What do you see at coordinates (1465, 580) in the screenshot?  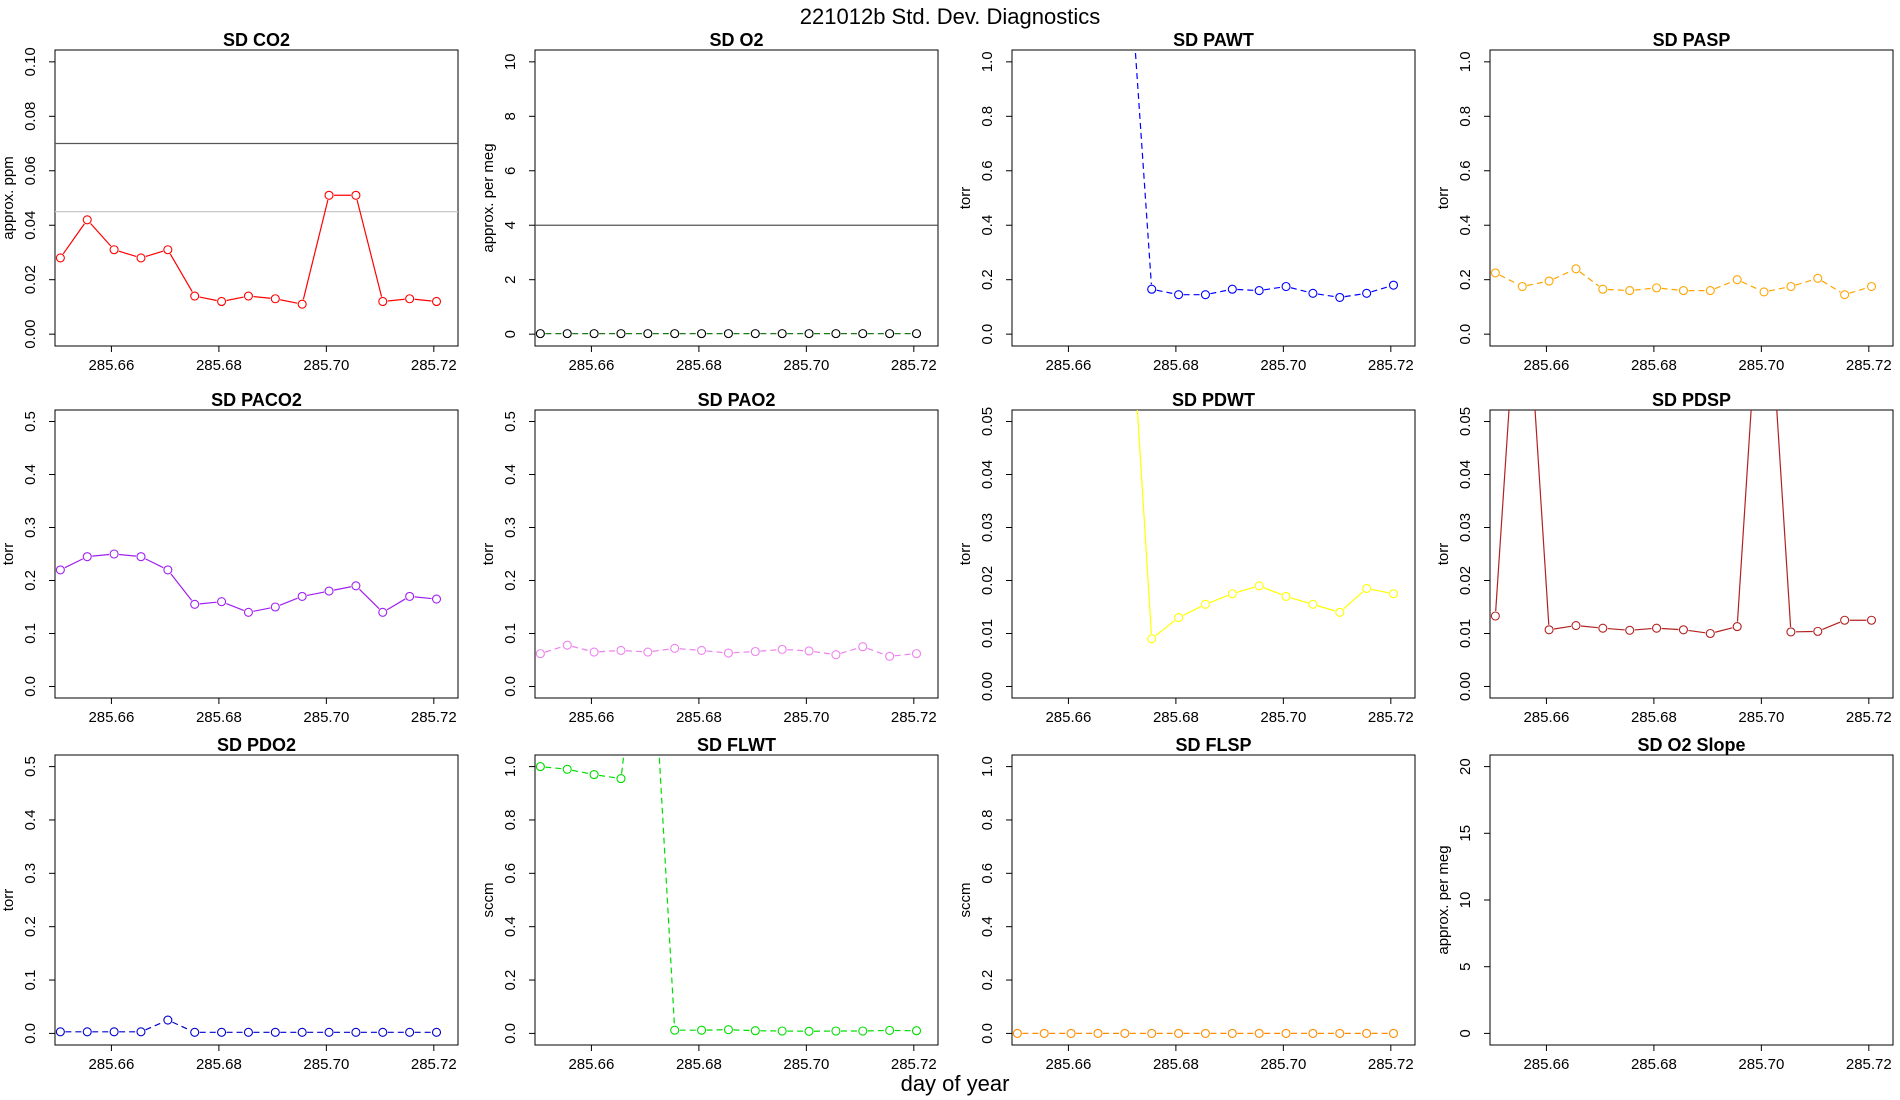 I see `y-tick-label: 0.02` at bounding box center [1465, 580].